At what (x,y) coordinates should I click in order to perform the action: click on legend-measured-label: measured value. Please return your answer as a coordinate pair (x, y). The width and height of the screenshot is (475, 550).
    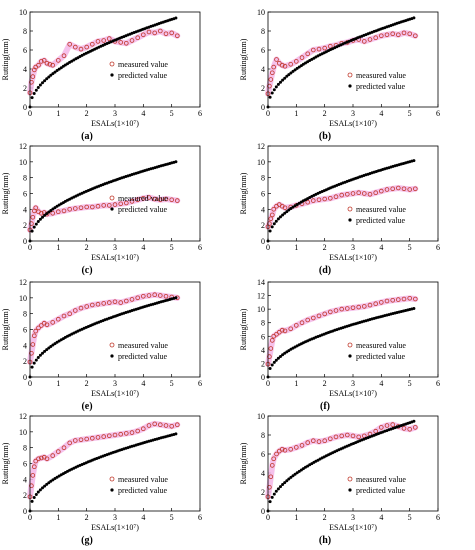
    Looking at the image, I should click on (143, 64).